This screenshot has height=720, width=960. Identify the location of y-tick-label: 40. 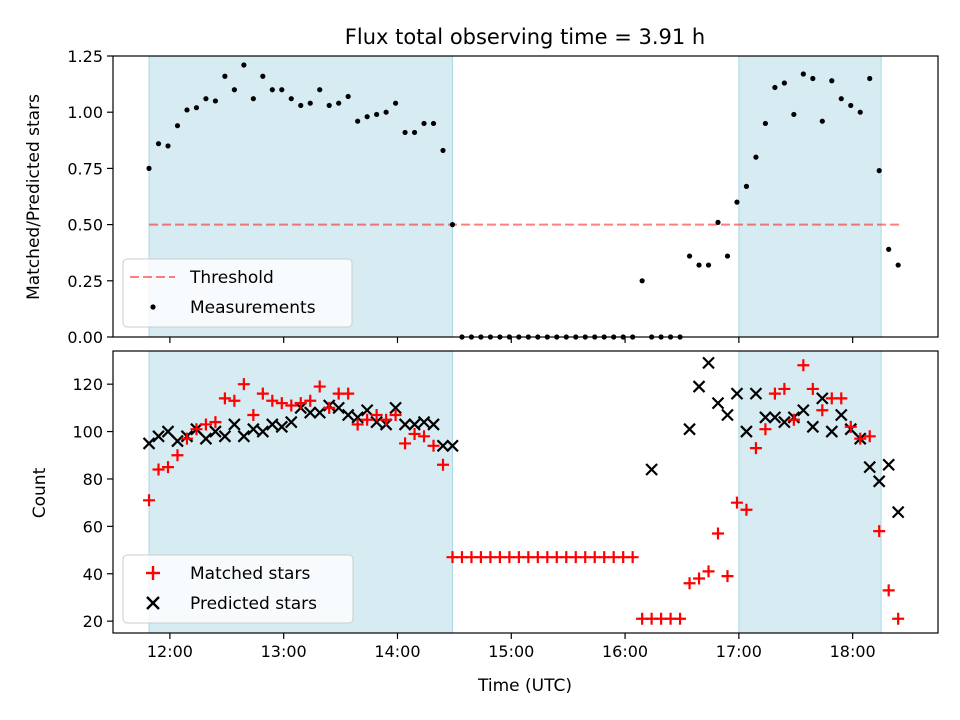
(93, 574).